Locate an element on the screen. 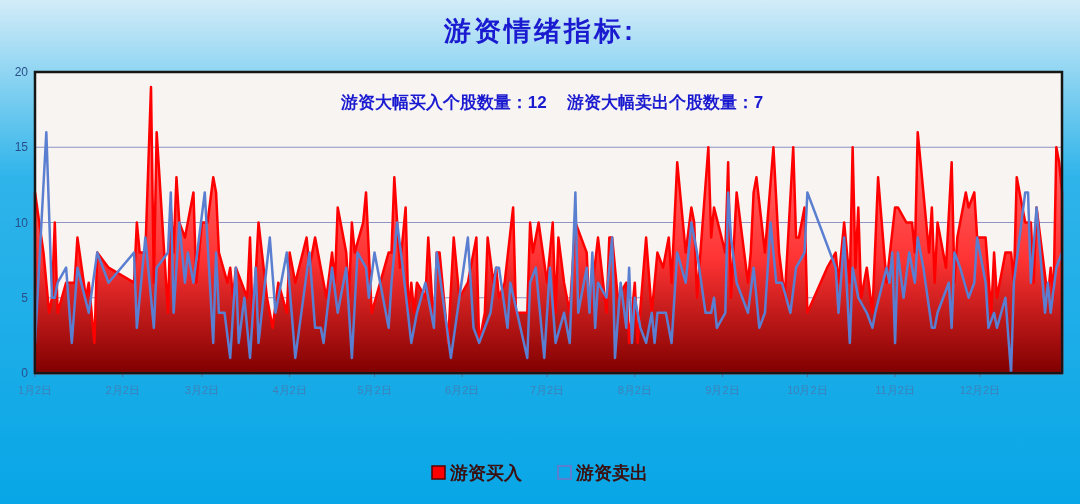 Image resolution: width=1080 pixels, height=504 pixels. y-tick-label: 20 is located at coordinates (21, 72).